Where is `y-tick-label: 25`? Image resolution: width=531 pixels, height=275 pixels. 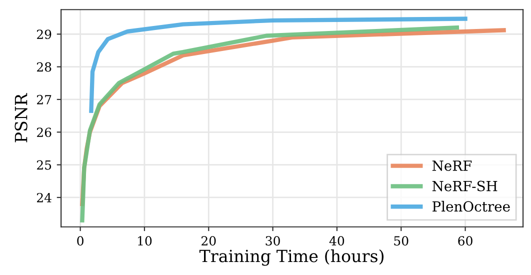
y-tick-label: 25 is located at coordinates (44, 165).